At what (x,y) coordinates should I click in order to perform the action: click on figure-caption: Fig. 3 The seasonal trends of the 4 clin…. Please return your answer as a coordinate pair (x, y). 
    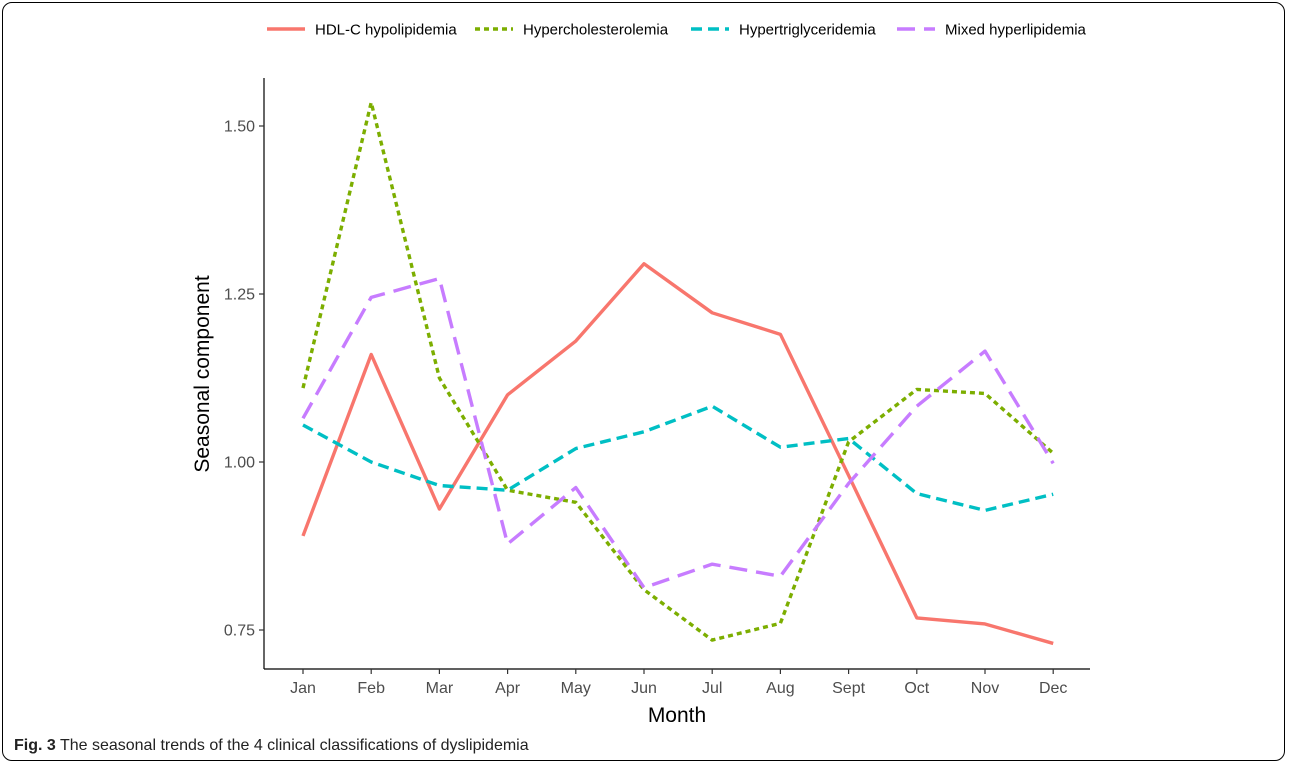
    Looking at the image, I should click on (271, 746).